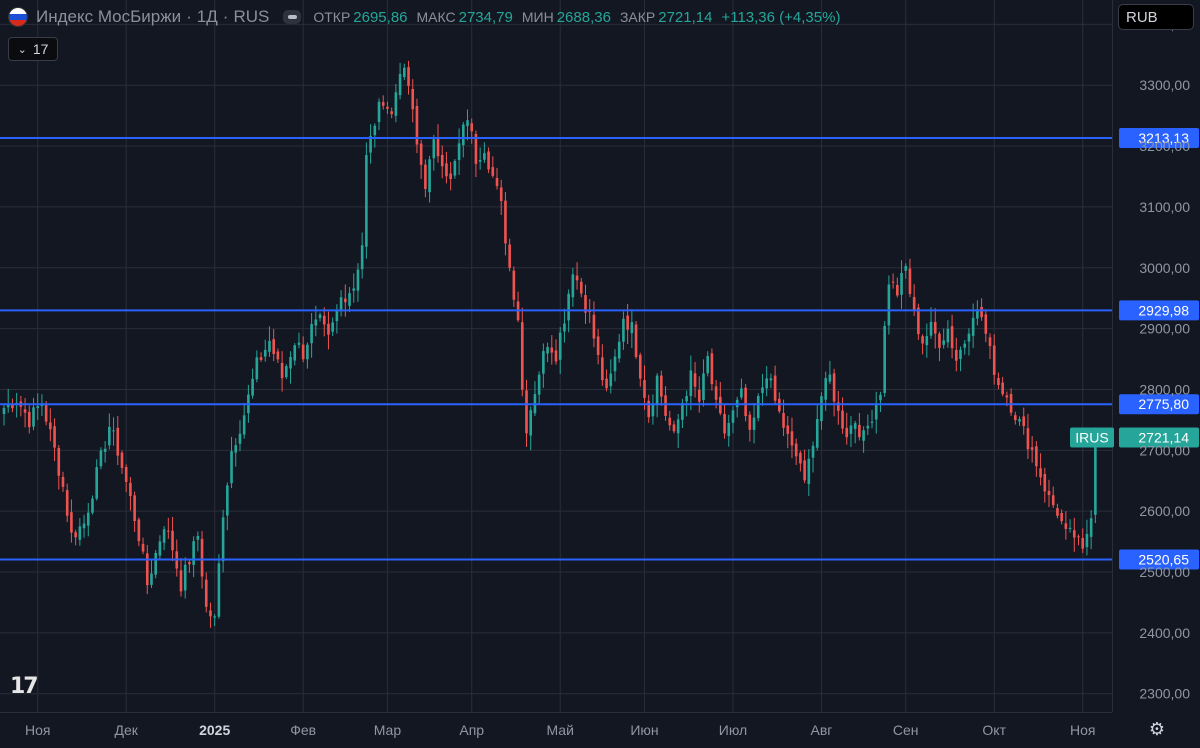  Describe the element at coordinates (1164, 633) in the screenshot. I see `y-tick-label: 2400,00` at that location.